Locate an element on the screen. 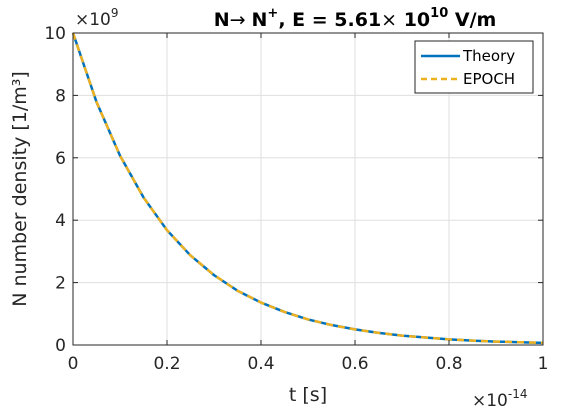  x-axis-label: t [s] is located at coordinates (308, 395).